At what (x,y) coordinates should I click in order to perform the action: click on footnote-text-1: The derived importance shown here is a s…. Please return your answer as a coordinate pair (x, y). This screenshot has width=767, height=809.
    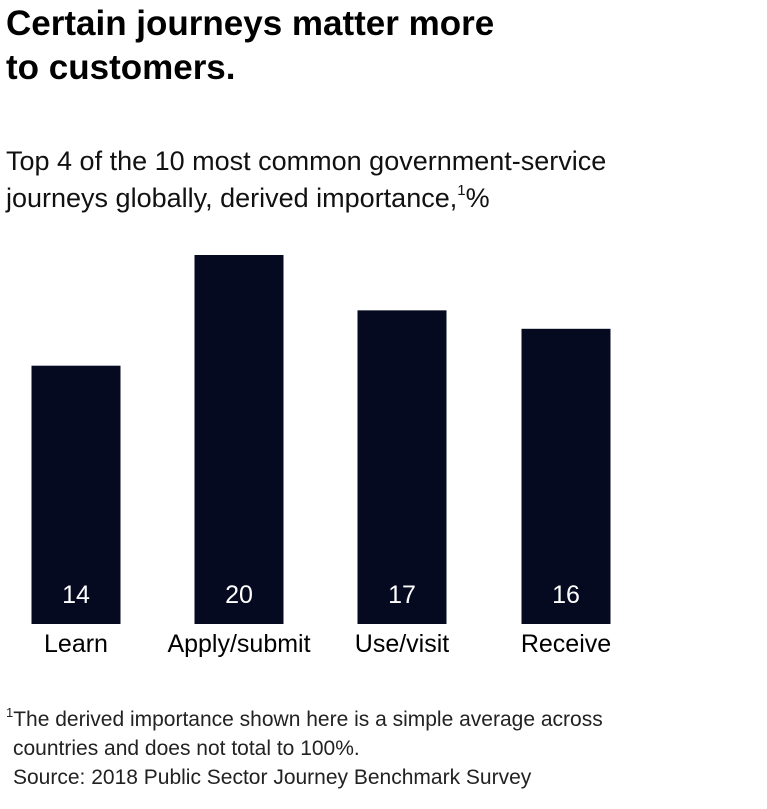
    Looking at the image, I should click on (308, 719).